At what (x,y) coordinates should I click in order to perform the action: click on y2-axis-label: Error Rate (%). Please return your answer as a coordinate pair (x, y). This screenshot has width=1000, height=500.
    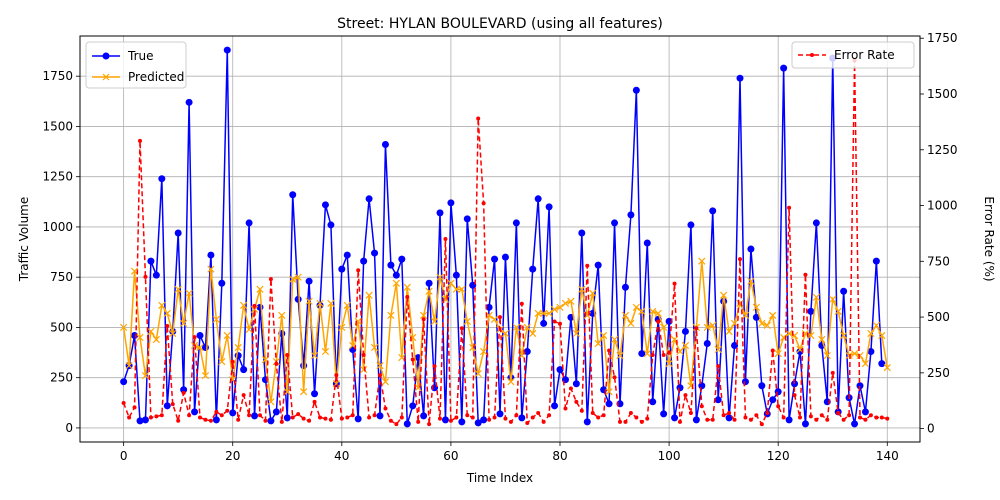
    Looking at the image, I should click on (989, 238).